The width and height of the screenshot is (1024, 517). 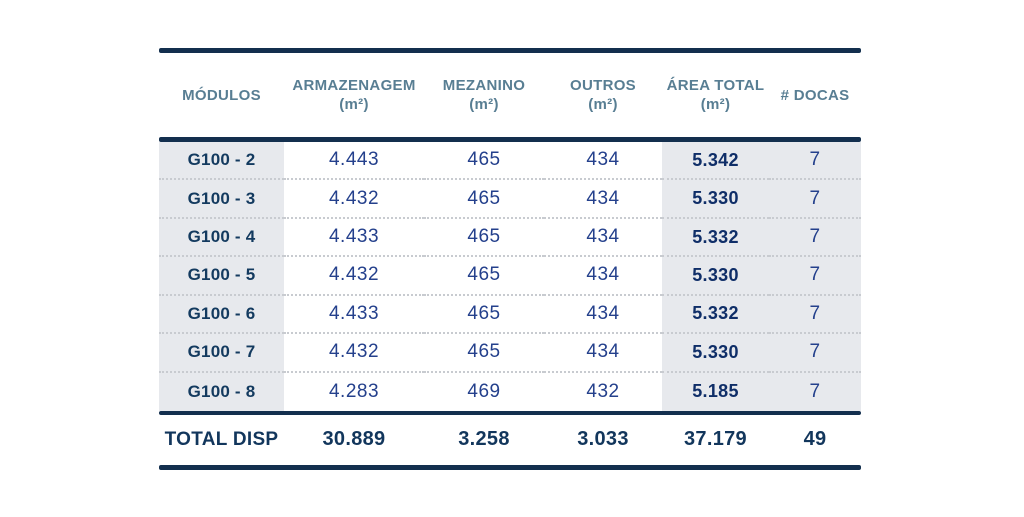 What do you see at coordinates (221, 161) in the screenshot?
I see `cell-module: G100 - 2` at bounding box center [221, 161].